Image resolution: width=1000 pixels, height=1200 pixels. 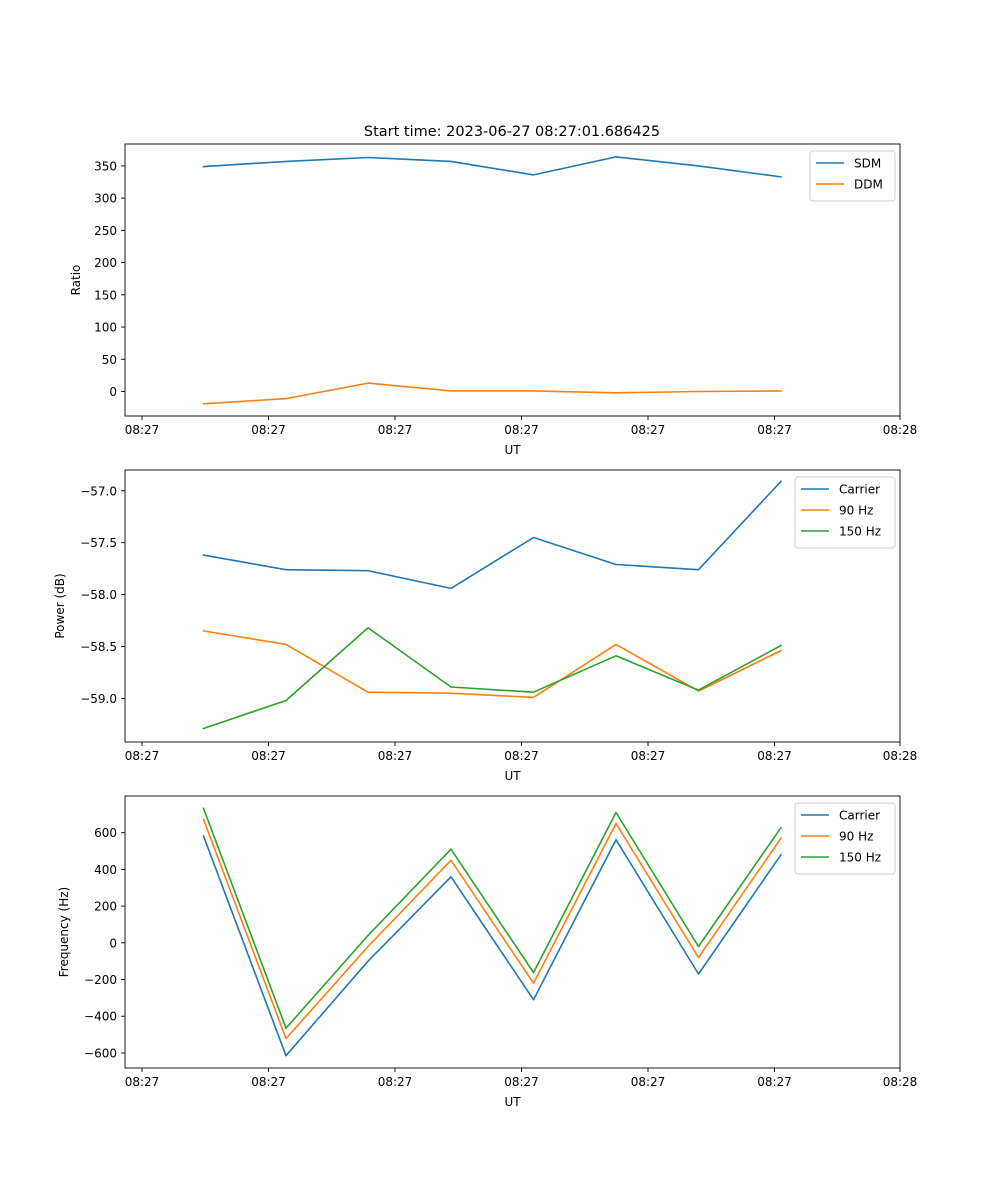 I want to click on y-tick-label: 600, so click(x=105, y=833).